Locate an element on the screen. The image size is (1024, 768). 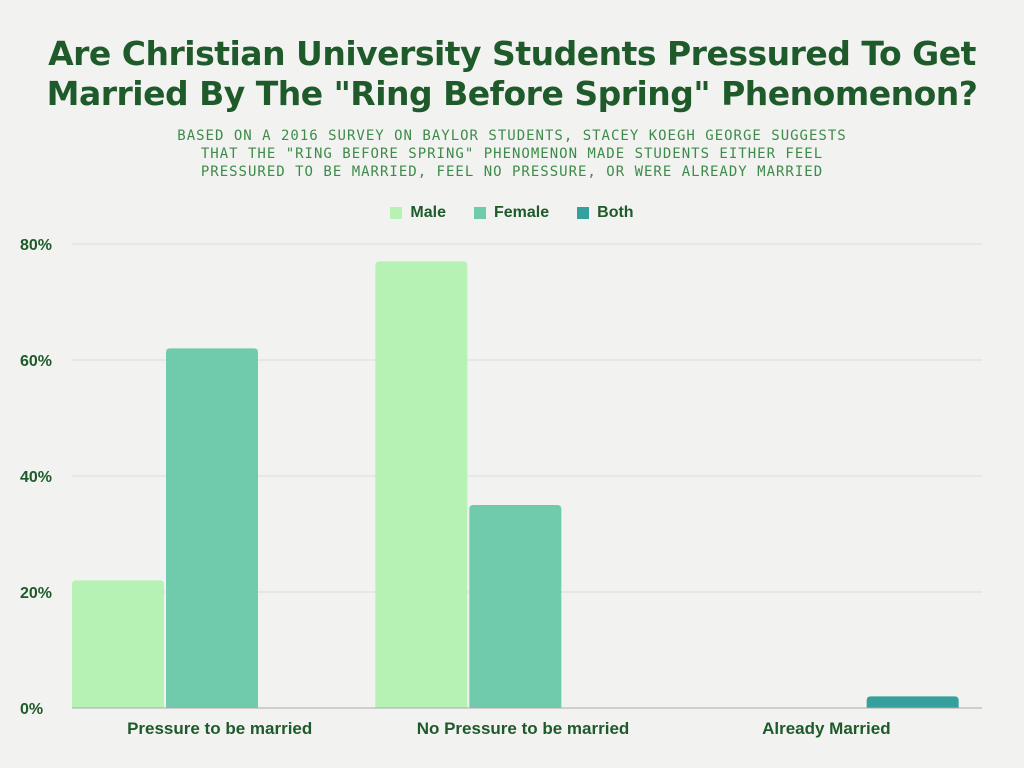
legend-label-female: Female is located at coordinates (522, 212).